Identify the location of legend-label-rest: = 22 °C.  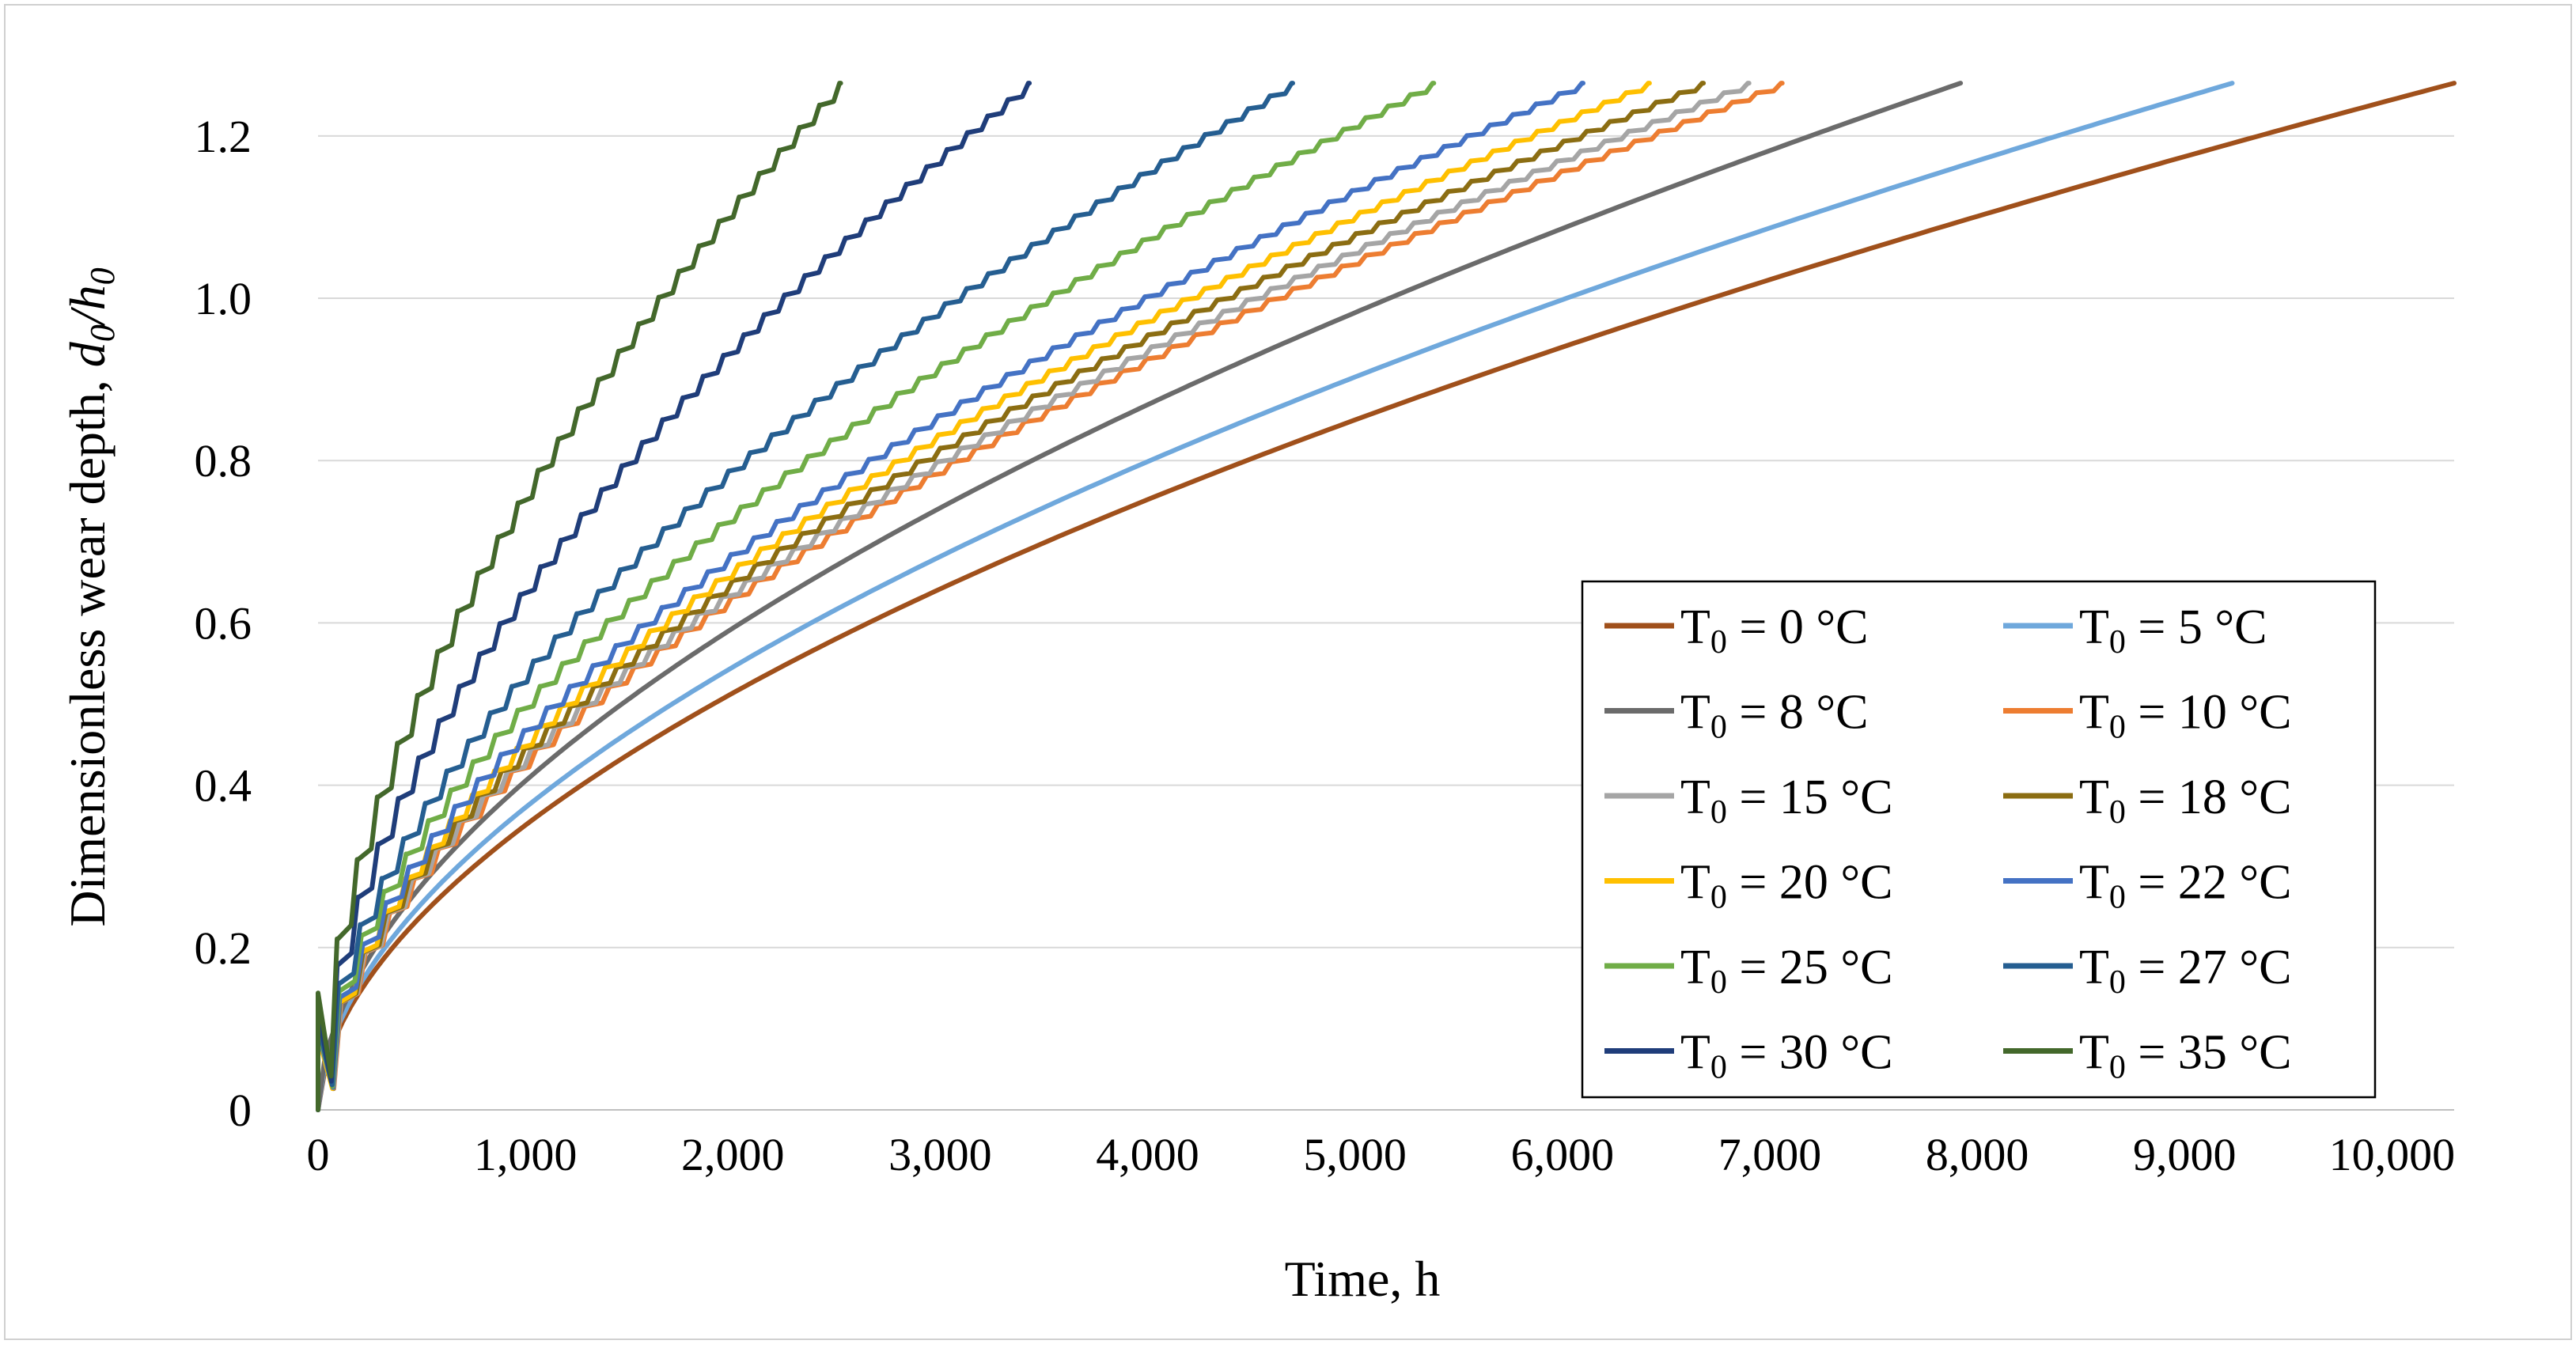
(2209, 883).